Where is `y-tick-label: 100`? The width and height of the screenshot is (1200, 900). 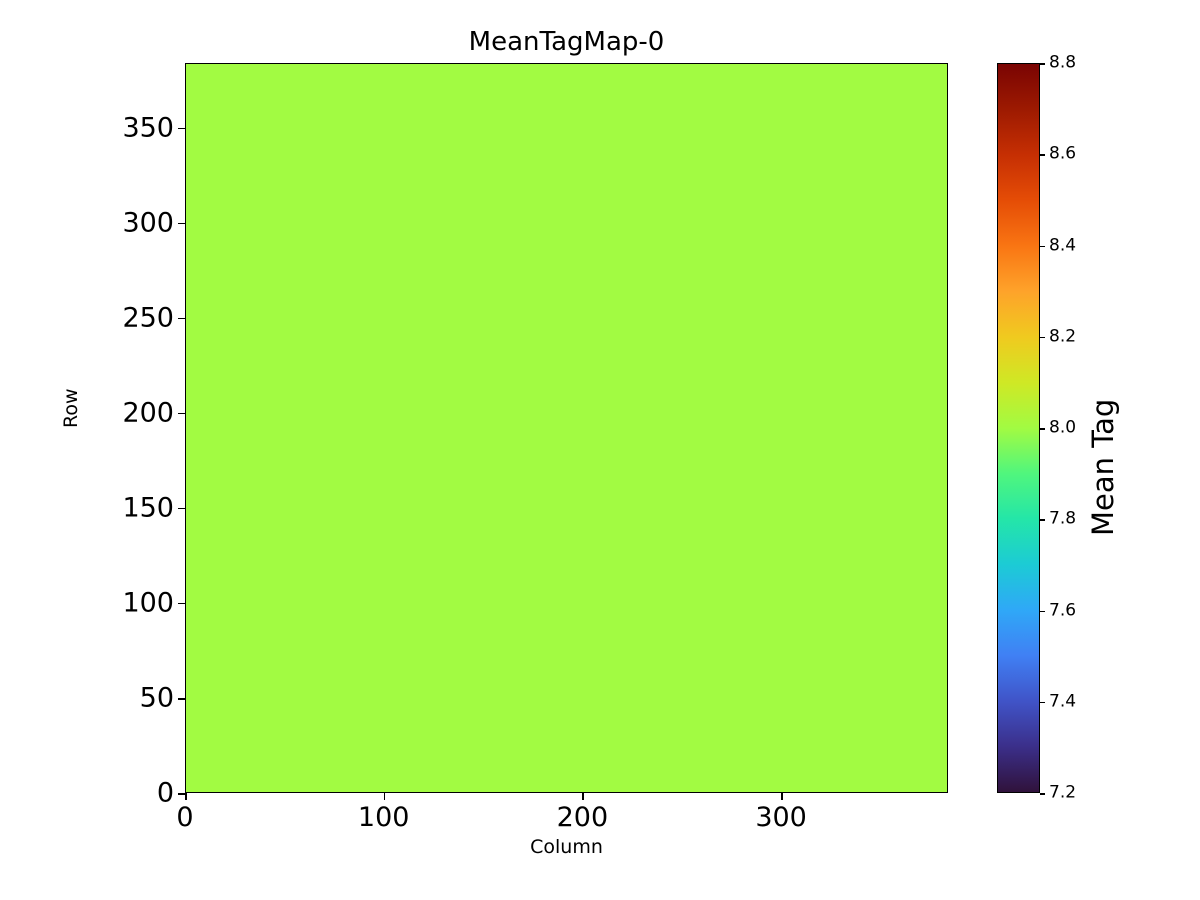
y-tick-label: 100 is located at coordinates (148, 603).